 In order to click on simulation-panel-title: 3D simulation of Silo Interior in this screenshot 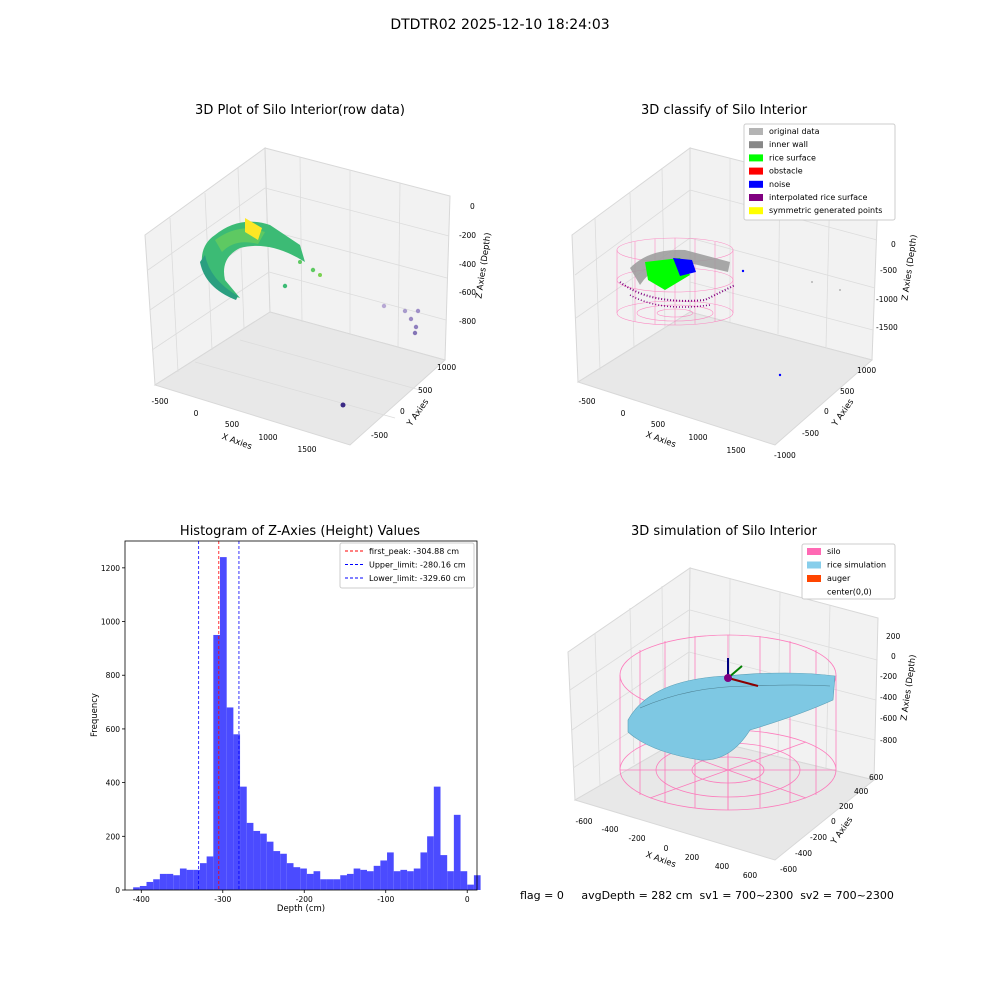, I will do `click(724, 531)`.